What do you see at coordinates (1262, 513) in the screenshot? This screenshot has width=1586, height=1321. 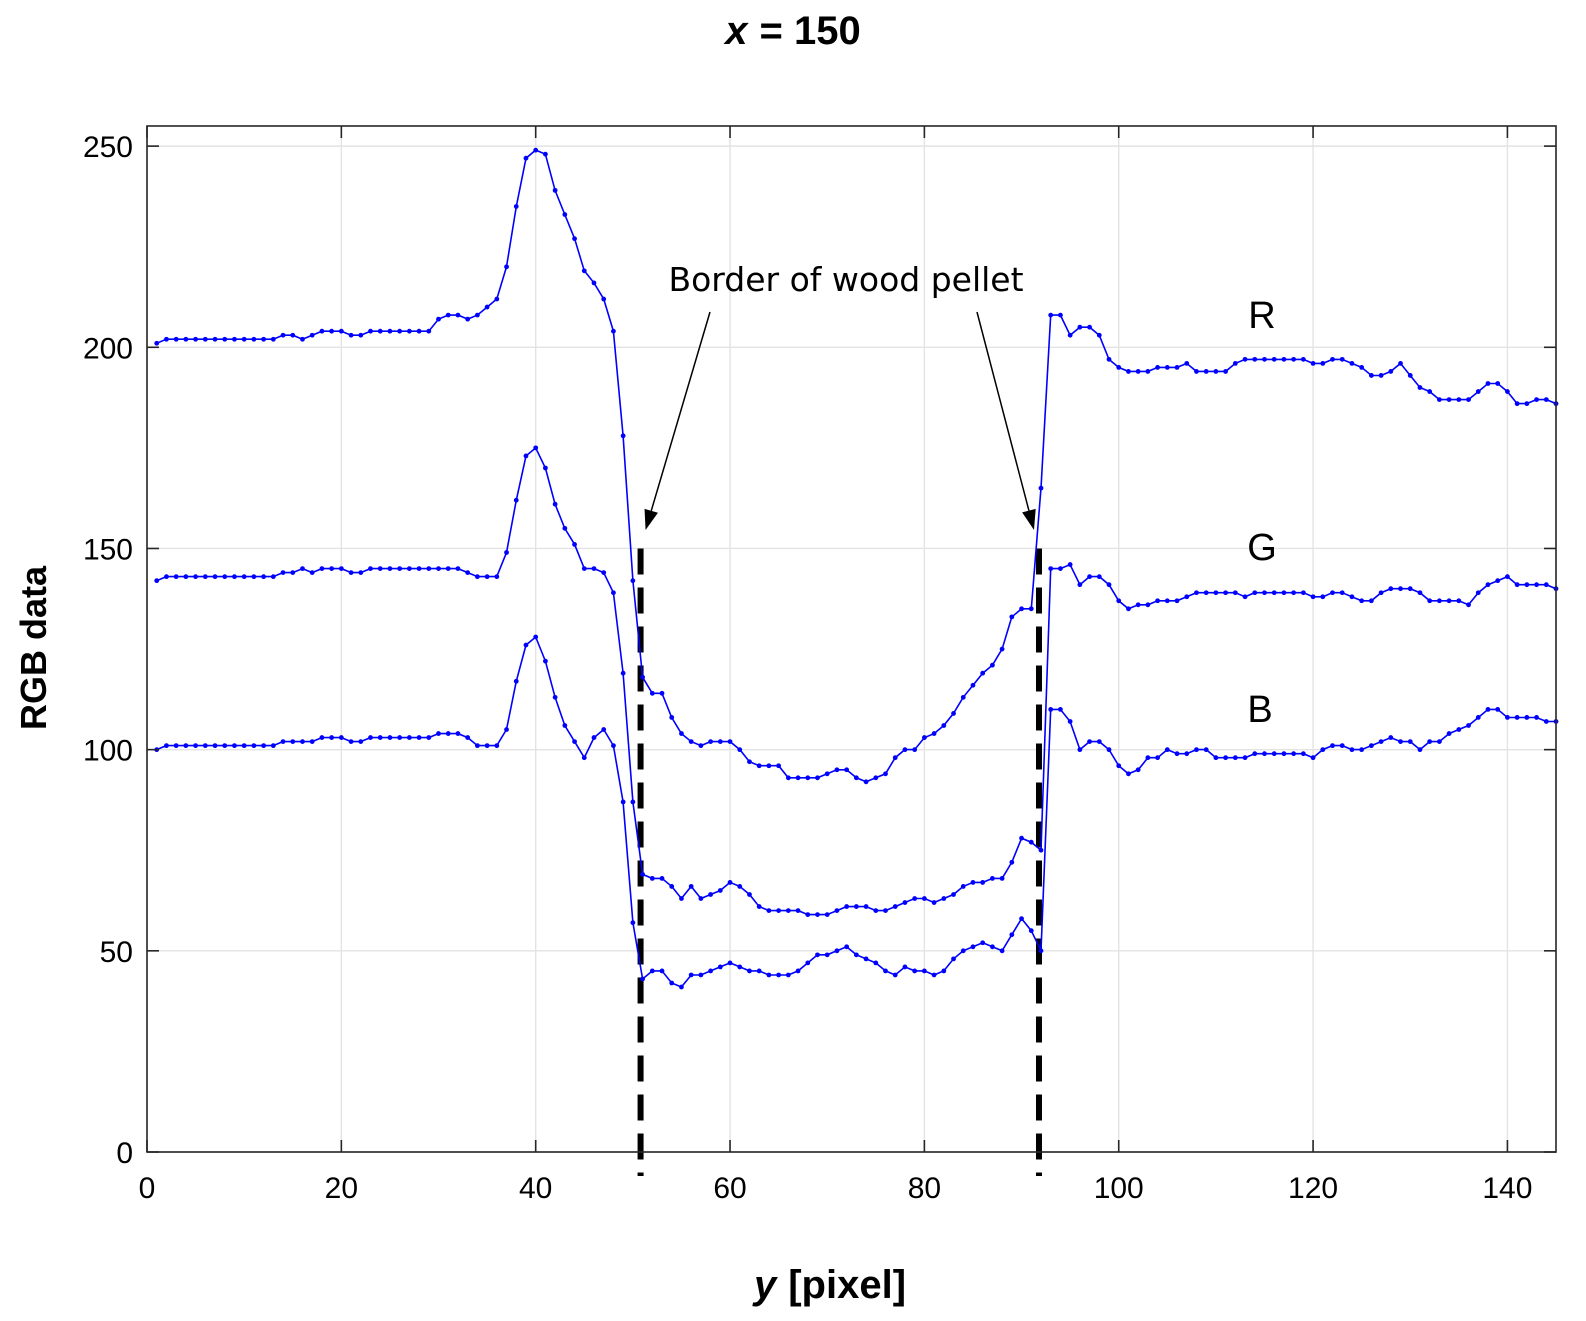 I see `series-labels: R G B` at bounding box center [1262, 513].